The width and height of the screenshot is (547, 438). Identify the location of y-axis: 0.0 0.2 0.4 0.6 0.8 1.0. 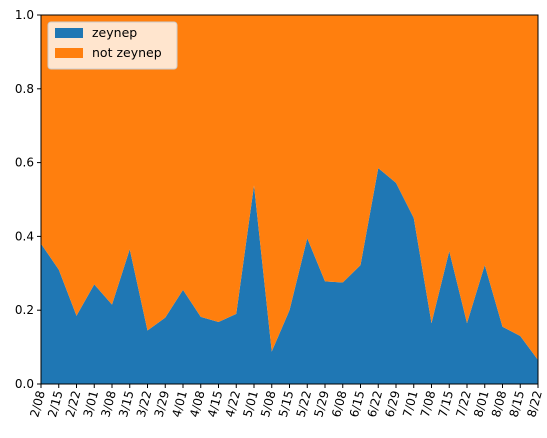
(28, 199).